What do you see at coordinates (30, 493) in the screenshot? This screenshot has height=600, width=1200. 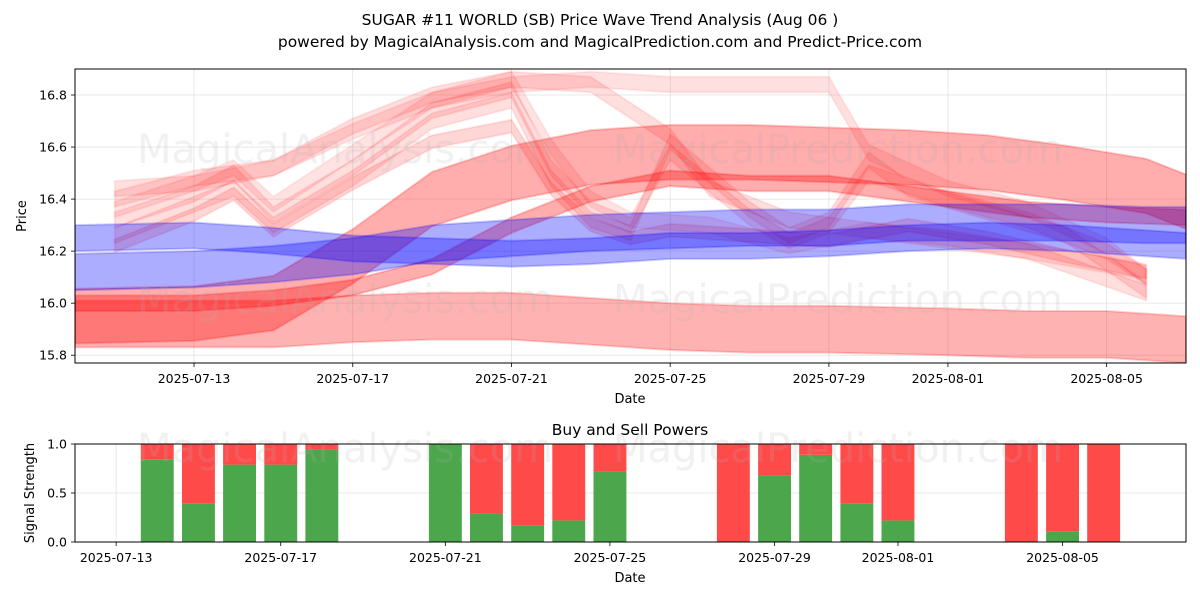 I see `power-y-label: Signal Strength` at bounding box center [30, 493].